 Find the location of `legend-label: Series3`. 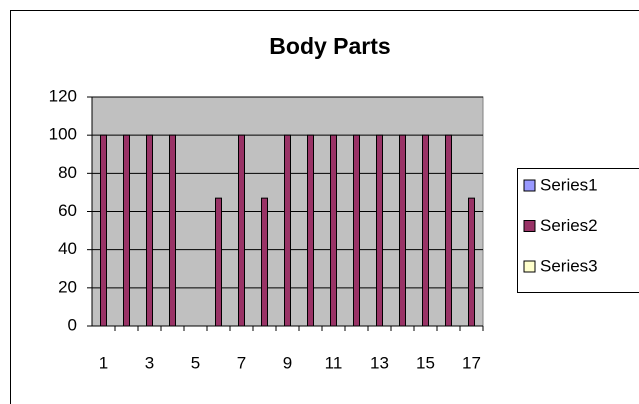

legend-label: Series3 is located at coordinates (569, 265).